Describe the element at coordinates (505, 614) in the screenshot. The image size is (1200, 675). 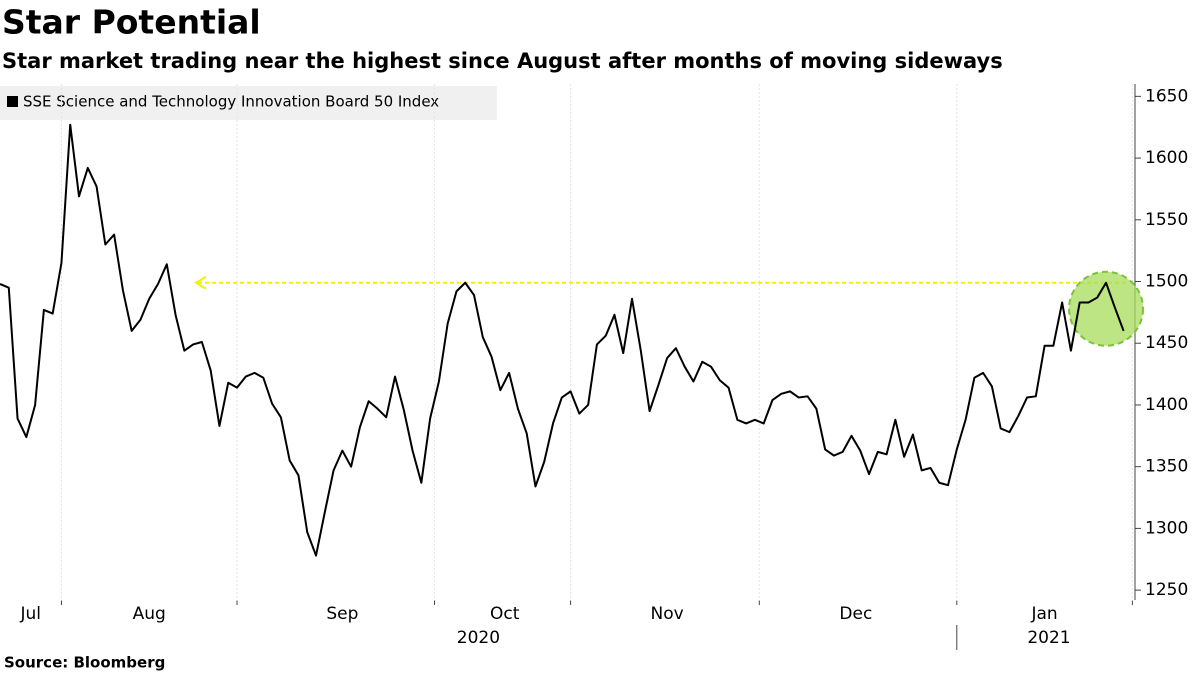
I see `x-tick-label: Oct` at that location.